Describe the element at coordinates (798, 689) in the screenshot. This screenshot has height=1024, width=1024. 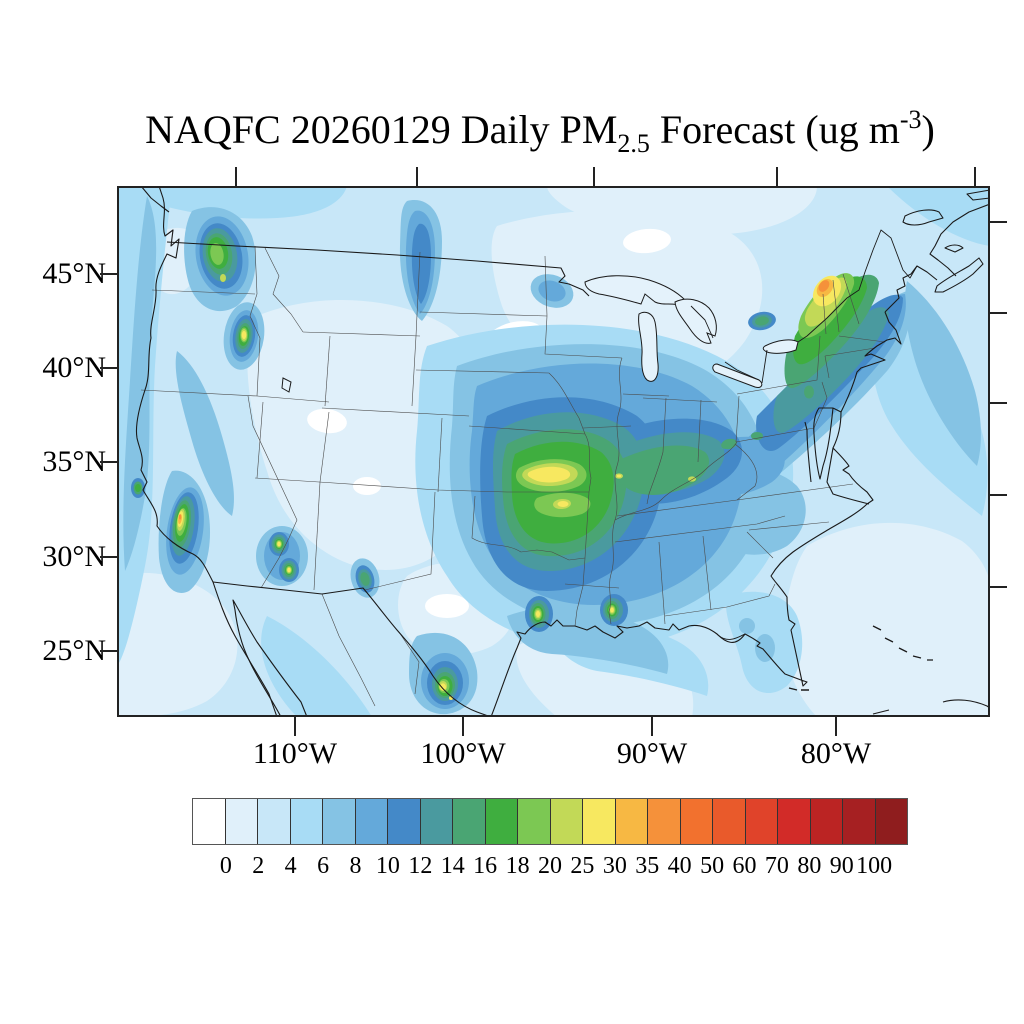
I see `florida-keys` at that location.